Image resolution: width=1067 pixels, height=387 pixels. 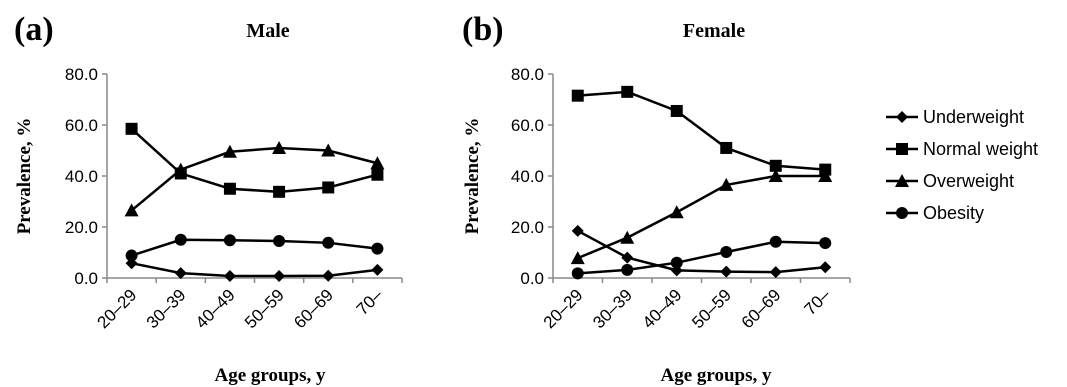 What do you see at coordinates (902, 149) in the screenshot?
I see `legend-marker-square` at bounding box center [902, 149].